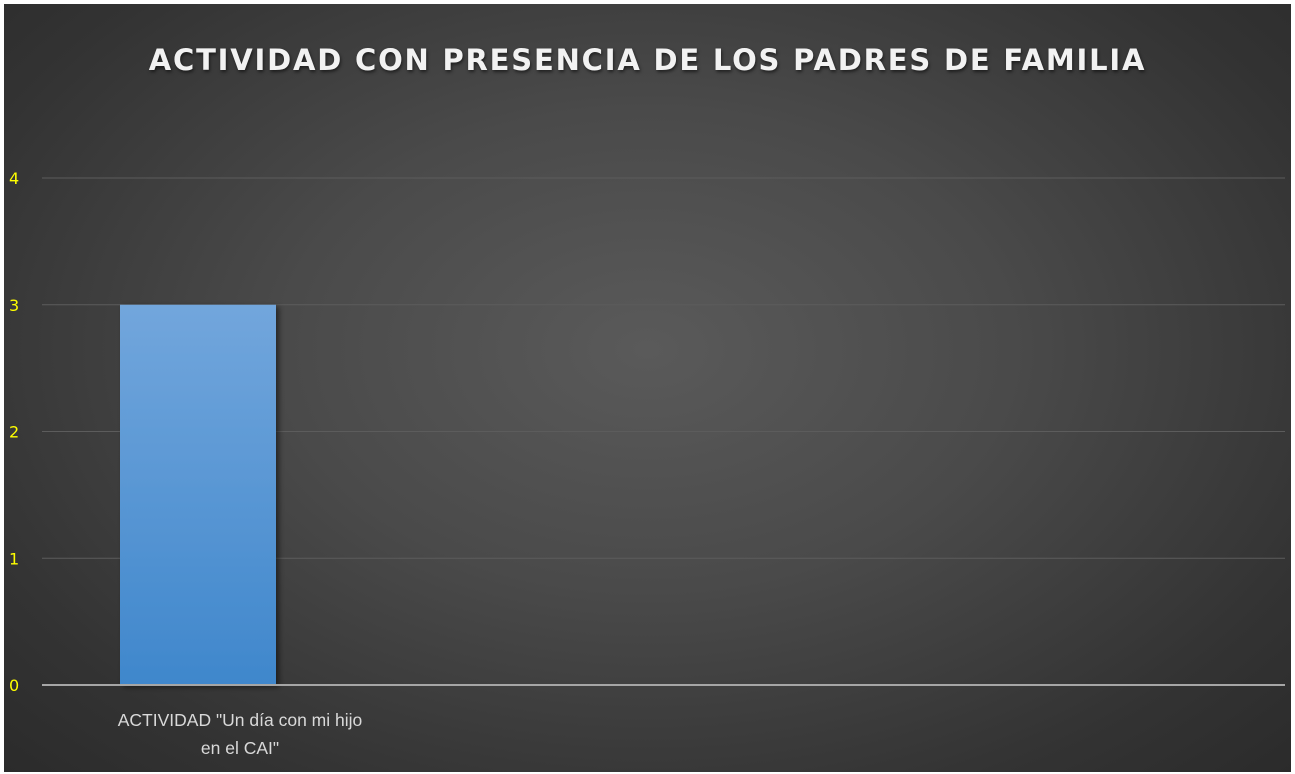 The height and width of the screenshot is (774, 1295). Describe the element at coordinates (240, 748) in the screenshot. I see `x-tick-label: en el CAI"` at that location.